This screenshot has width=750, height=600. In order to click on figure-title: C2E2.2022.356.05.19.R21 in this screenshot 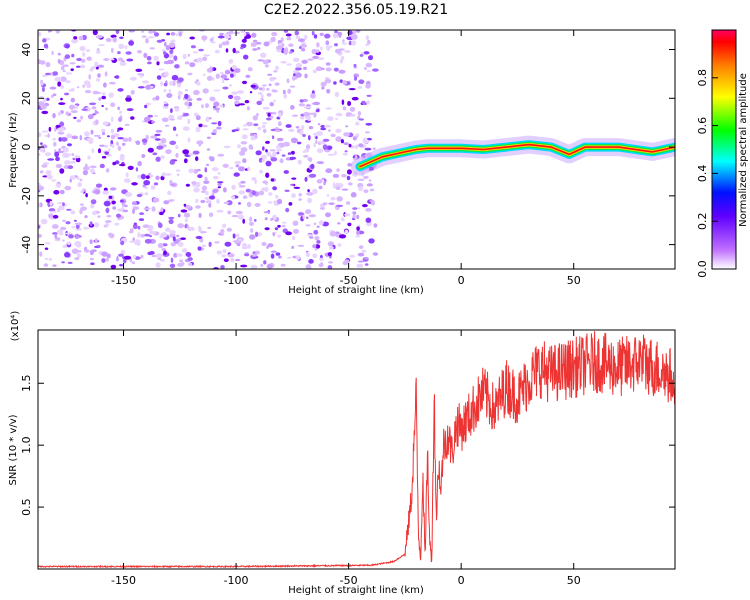, I will do `click(356, 10)`.